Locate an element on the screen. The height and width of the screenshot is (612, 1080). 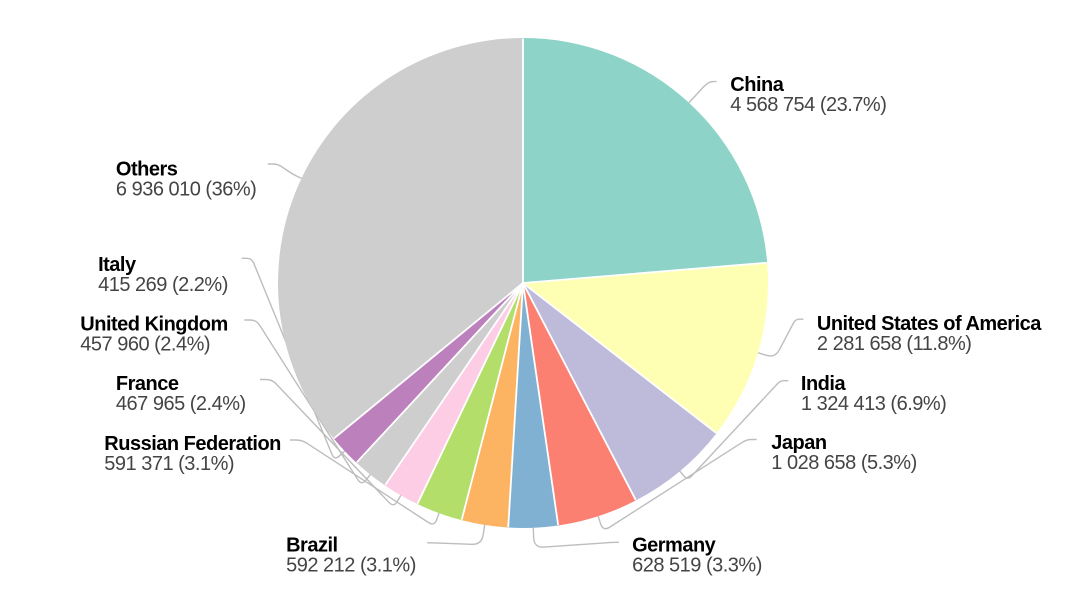
svg-text: 1 324 413 (6.9%) is located at coordinates (873, 404).